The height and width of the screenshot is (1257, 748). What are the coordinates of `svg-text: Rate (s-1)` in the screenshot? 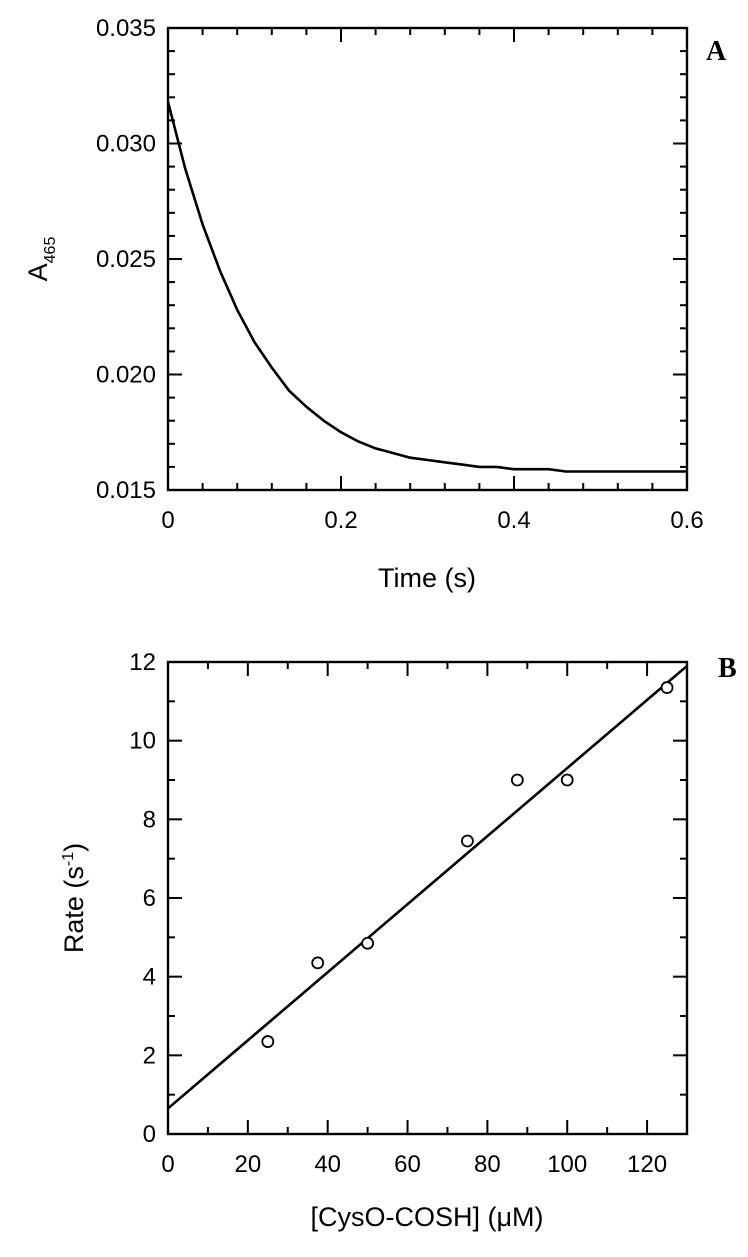 It's located at (74, 898).